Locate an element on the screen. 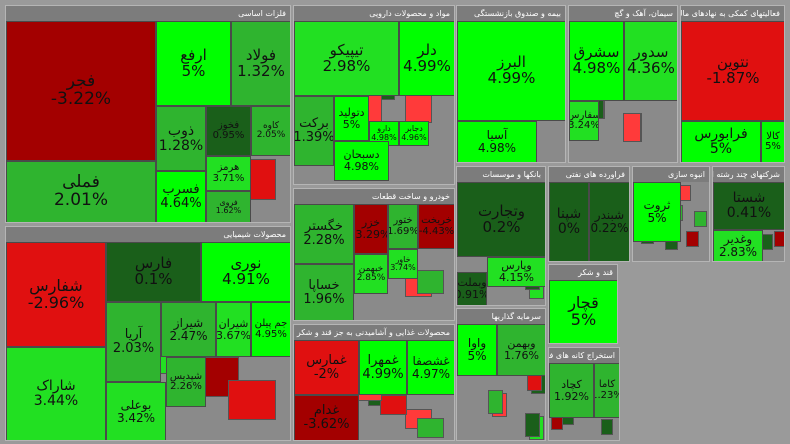  stock-symbol: البرز is located at coordinates (511, 62).